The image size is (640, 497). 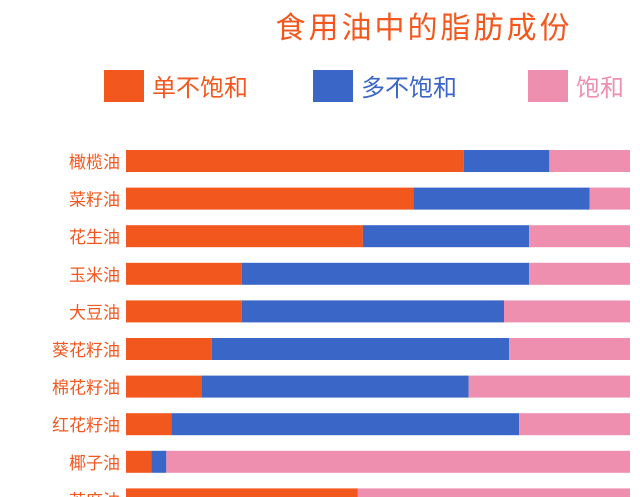 I want to click on category-label: 花生油, so click(x=94, y=238).